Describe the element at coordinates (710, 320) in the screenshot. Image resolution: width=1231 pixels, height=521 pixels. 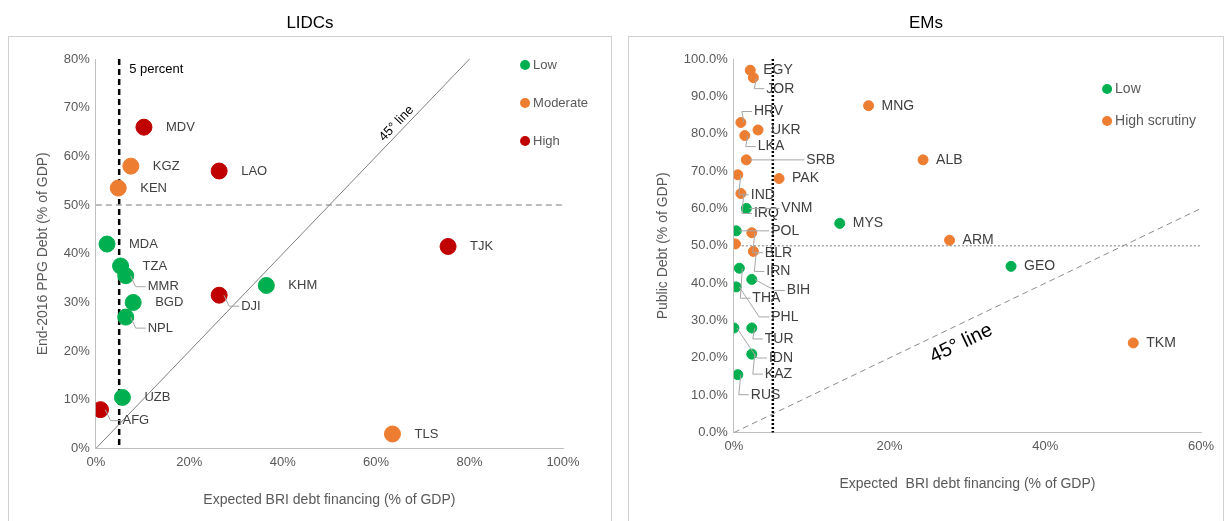
I see `y-tick-label: 30.0%` at that location.